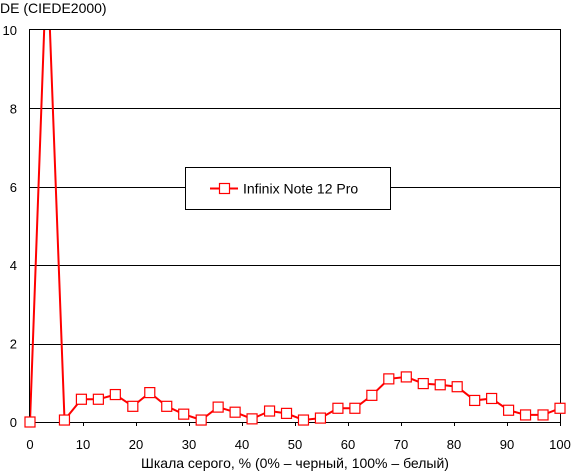 The width and height of the screenshot is (573, 472). What do you see at coordinates (13, 187) in the screenshot?
I see `y-tick-label: 6` at bounding box center [13, 187].